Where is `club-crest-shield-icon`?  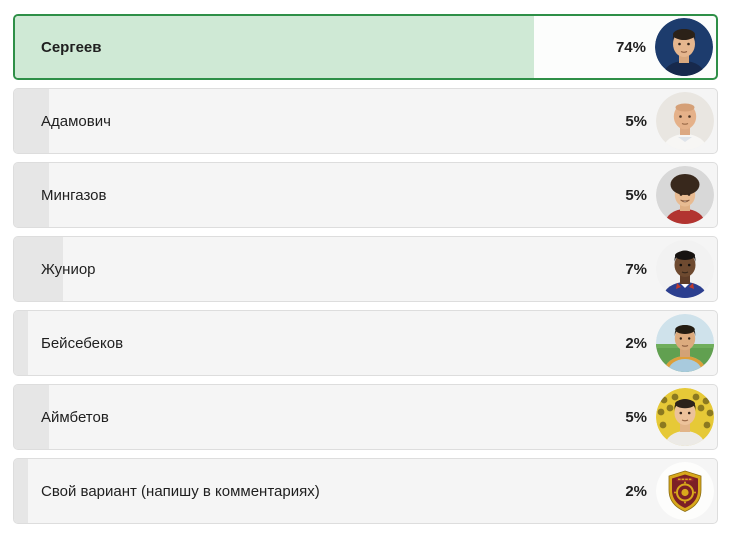 club-crest-shield-icon is located at coordinates (685, 491).